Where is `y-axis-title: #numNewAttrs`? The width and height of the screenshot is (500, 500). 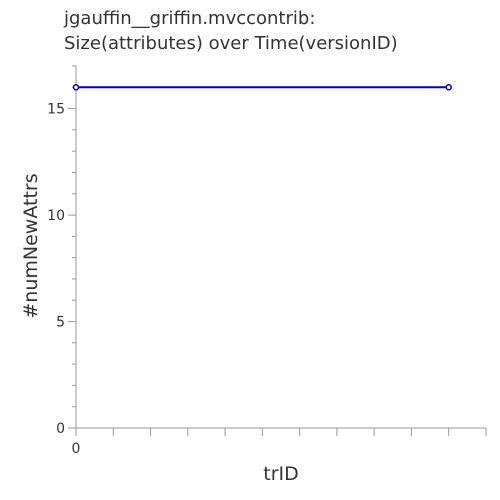
y-axis-title: #numNewAttrs is located at coordinates (31, 245).